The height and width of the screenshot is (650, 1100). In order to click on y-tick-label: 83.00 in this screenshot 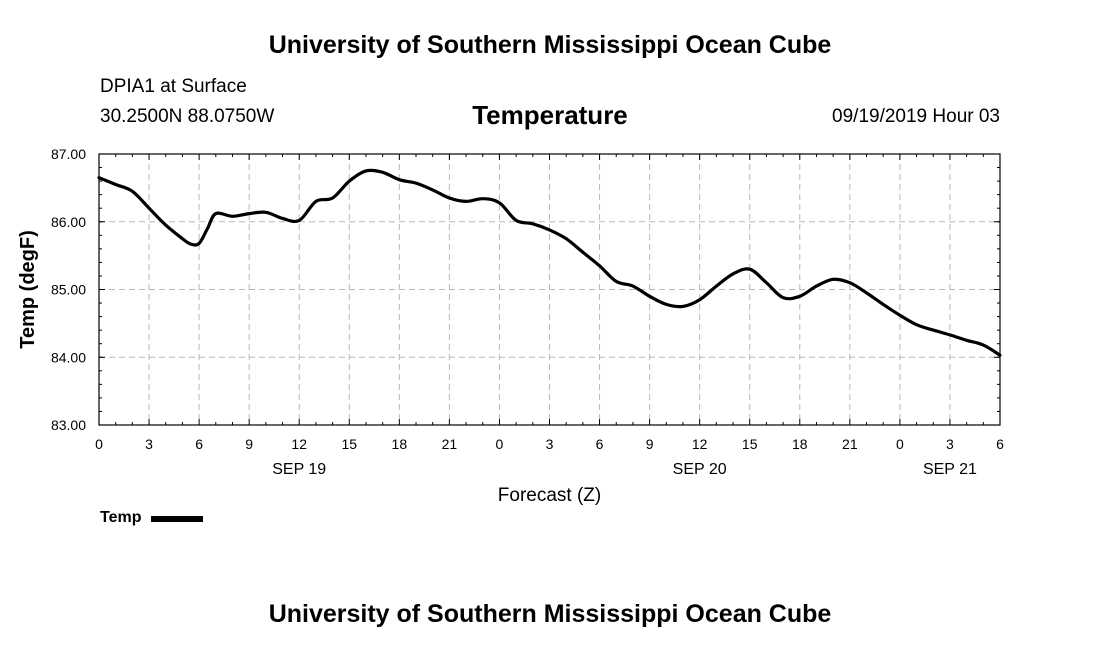, I will do `click(68, 425)`.